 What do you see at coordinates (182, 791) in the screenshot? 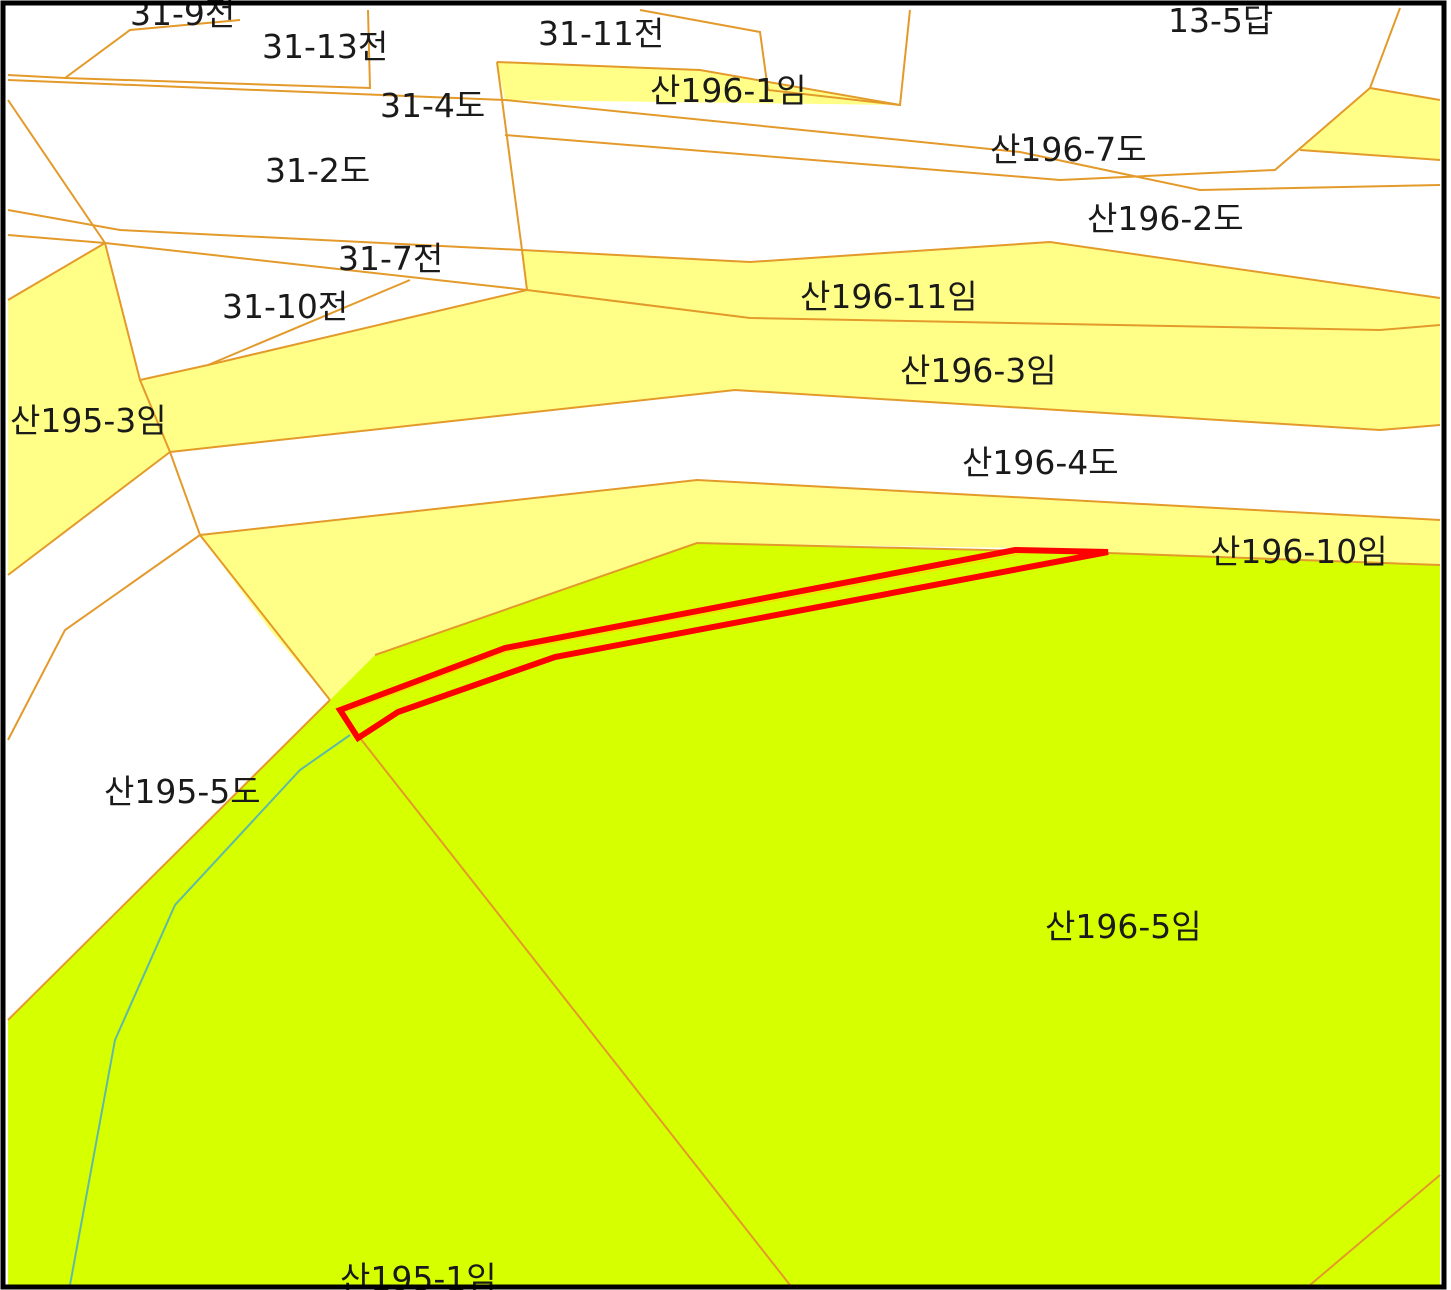
I see `label-195-5: 산195-5도` at bounding box center [182, 791].